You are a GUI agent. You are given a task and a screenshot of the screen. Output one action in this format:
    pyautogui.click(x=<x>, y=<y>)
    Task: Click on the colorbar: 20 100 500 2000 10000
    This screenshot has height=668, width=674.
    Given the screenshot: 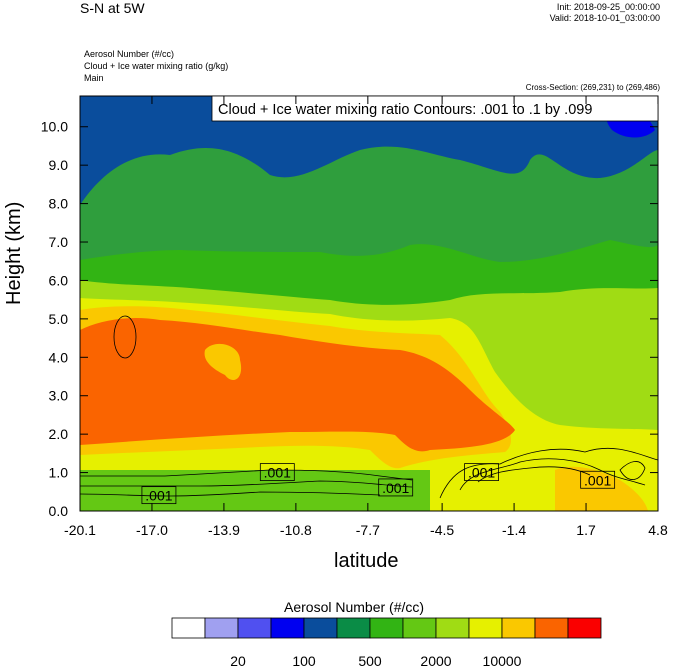 What is the action you would take?
    pyautogui.click(x=386, y=642)
    